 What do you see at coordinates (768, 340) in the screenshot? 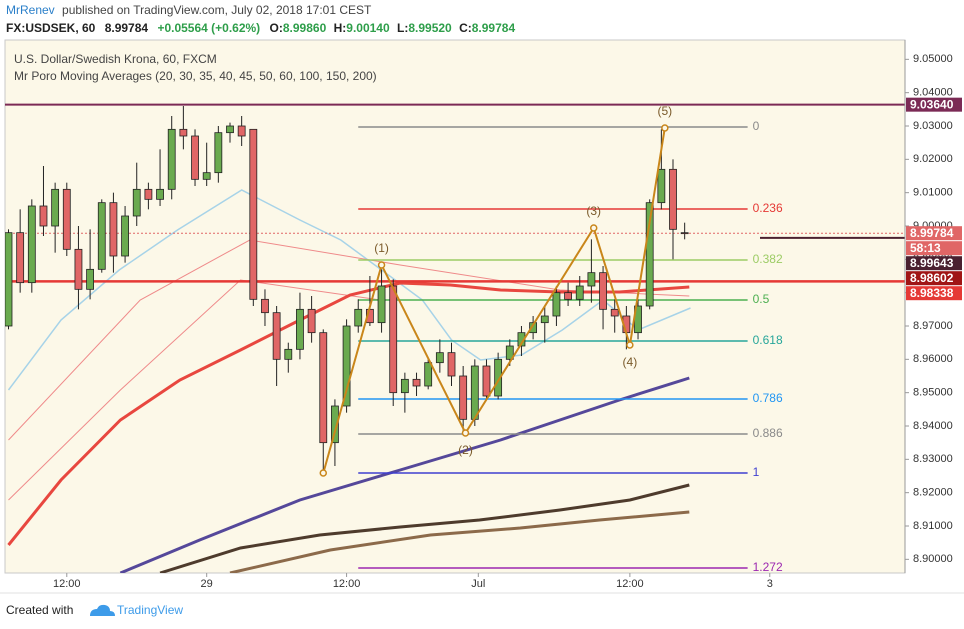
I see `fib-label: 0.618` at bounding box center [768, 340].